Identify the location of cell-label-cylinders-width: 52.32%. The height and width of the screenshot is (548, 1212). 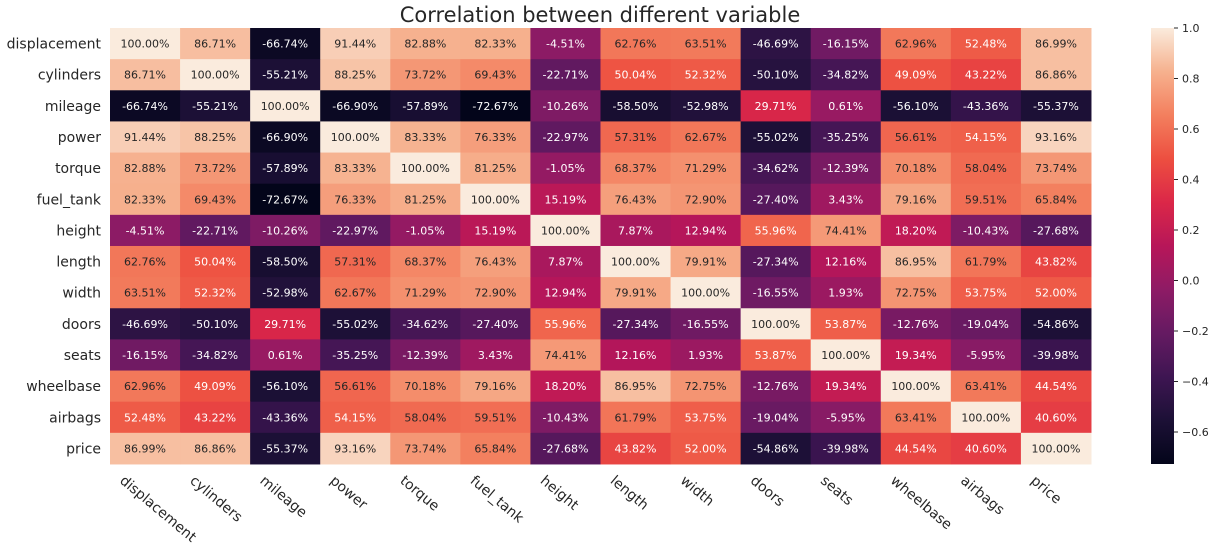
(706, 75).